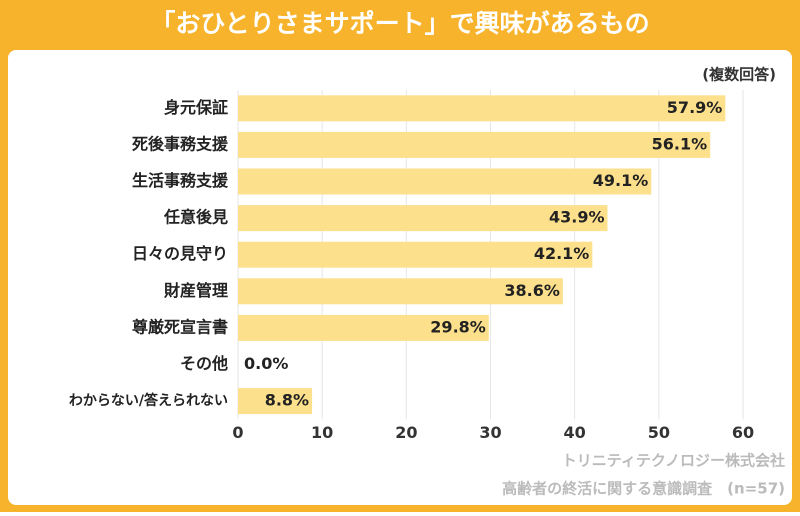  What do you see at coordinates (148, 400) in the screenshot?
I see `y-tick-label: わからない/答えられない` at bounding box center [148, 400].